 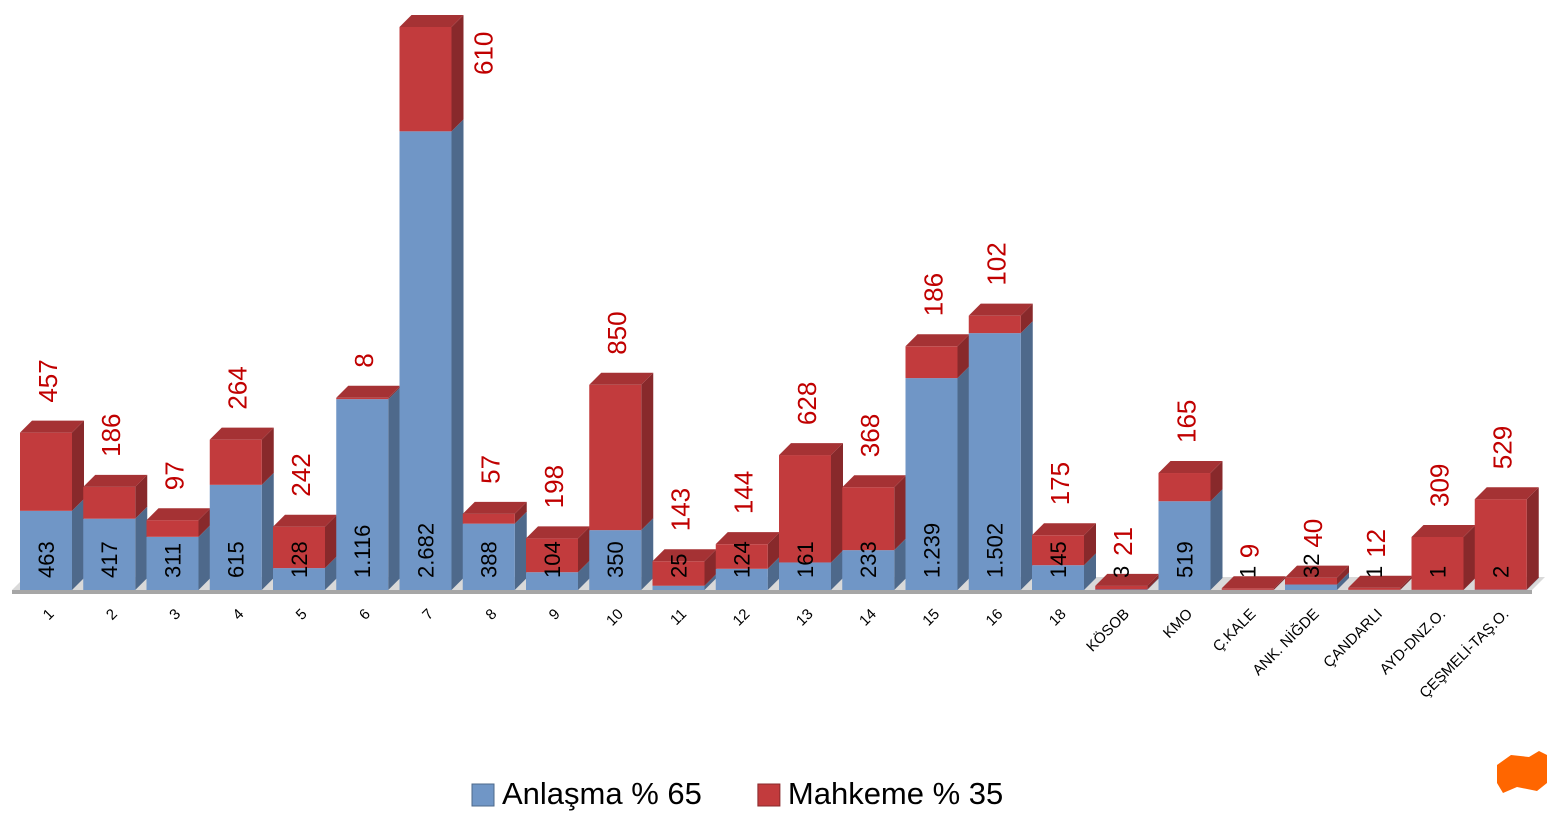 What do you see at coordinates (1178, 624) in the screenshot?
I see `x-tick-label: KMO` at bounding box center [1178, 624].